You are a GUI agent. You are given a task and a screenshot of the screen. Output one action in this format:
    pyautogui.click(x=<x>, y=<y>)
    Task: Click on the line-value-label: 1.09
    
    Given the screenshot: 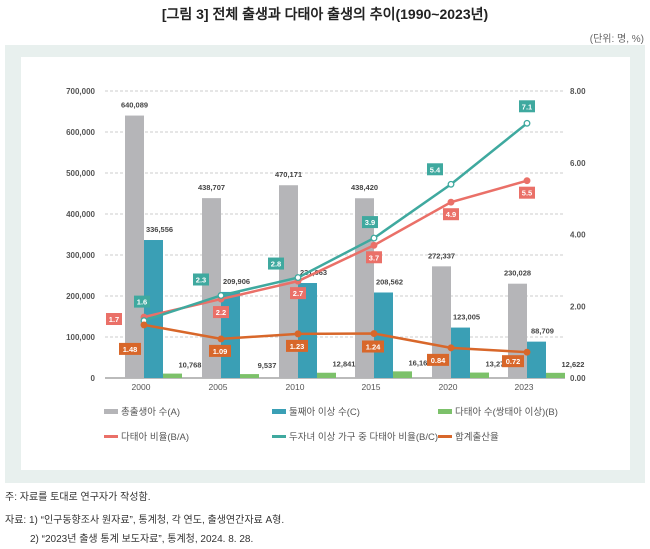 What is the action you would take?
    pyautogui.click(x=220, y=351)
    